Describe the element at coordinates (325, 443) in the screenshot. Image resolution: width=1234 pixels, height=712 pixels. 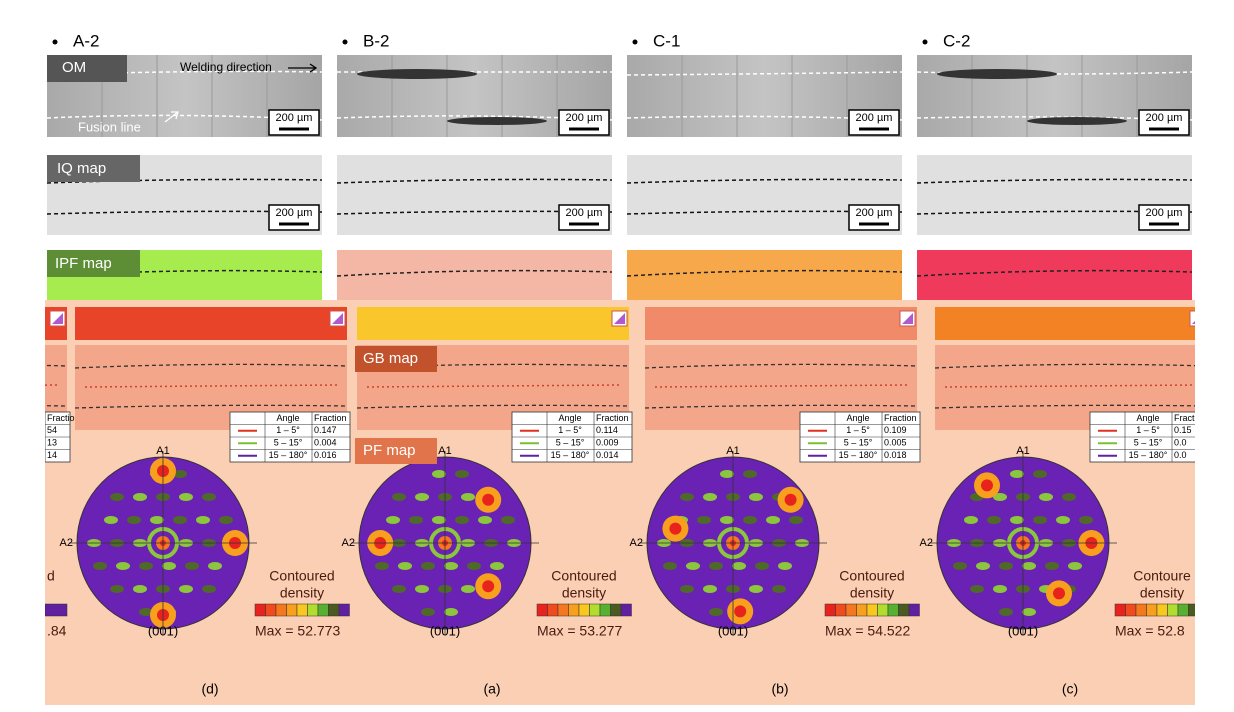
I see `table-cell: 0.004` at that location.